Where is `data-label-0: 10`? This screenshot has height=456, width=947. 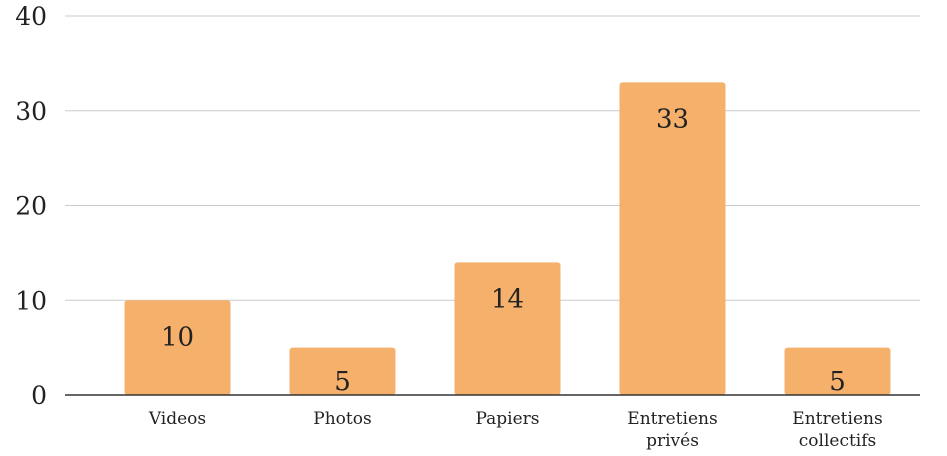
data-label-0: 10 is located at coordinates (177, 337).